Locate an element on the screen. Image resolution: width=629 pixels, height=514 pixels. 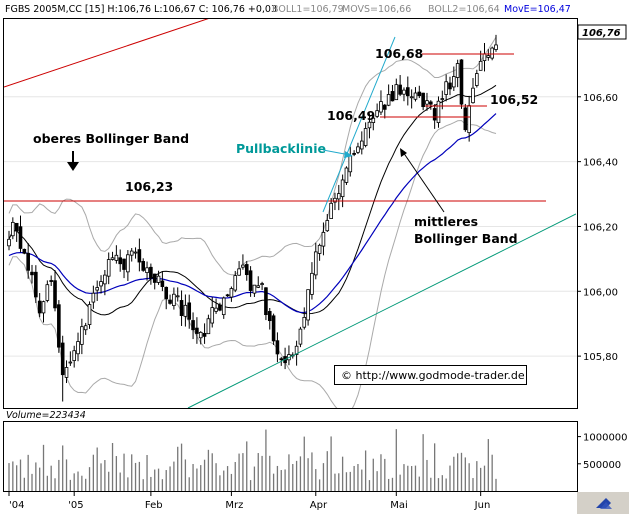
y-tick-label: 106,20 is located at coordinates (600, 227).